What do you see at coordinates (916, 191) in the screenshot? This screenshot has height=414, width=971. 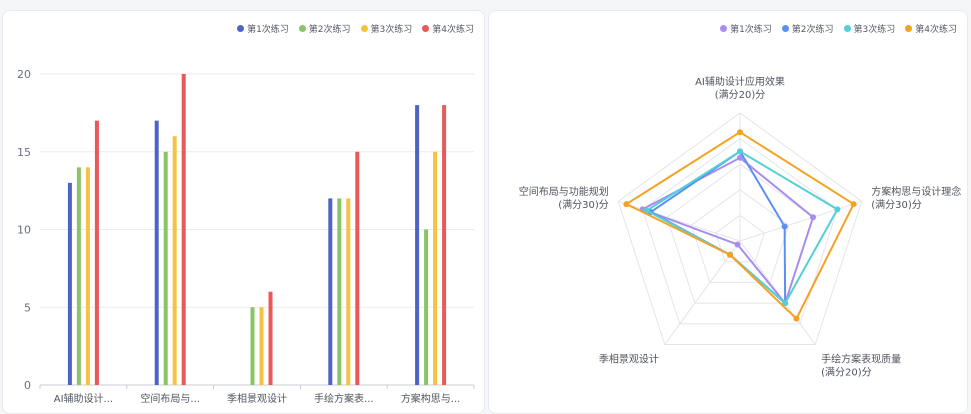 I see `radar-indicator-name: 方案构思与设计理念` at bounding box center [916, 191].